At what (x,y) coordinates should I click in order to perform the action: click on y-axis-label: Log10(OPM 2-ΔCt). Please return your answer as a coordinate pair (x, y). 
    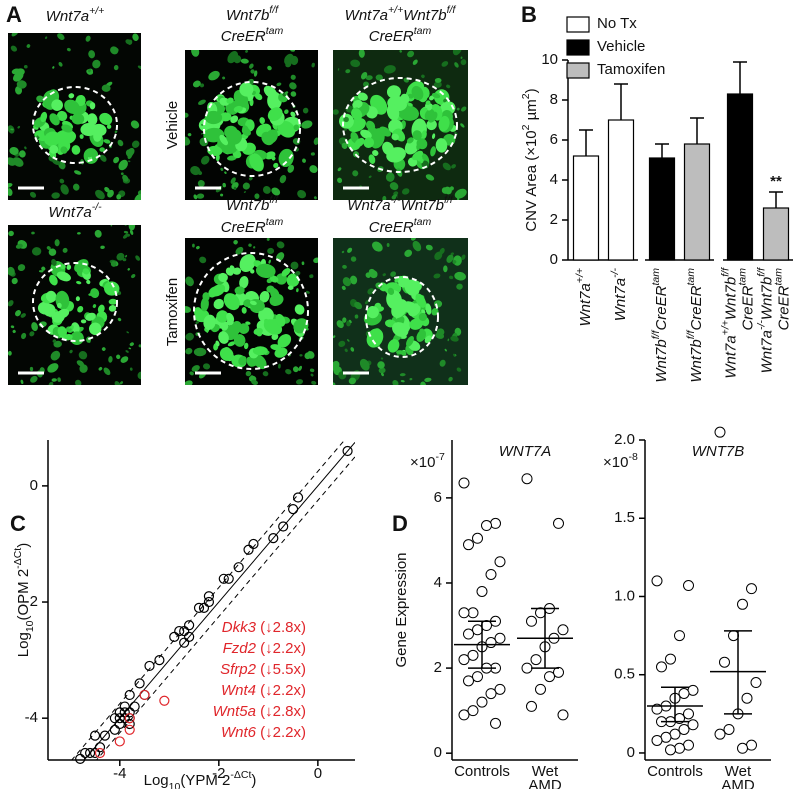
    Looking at the image, I should click on (24, 600).